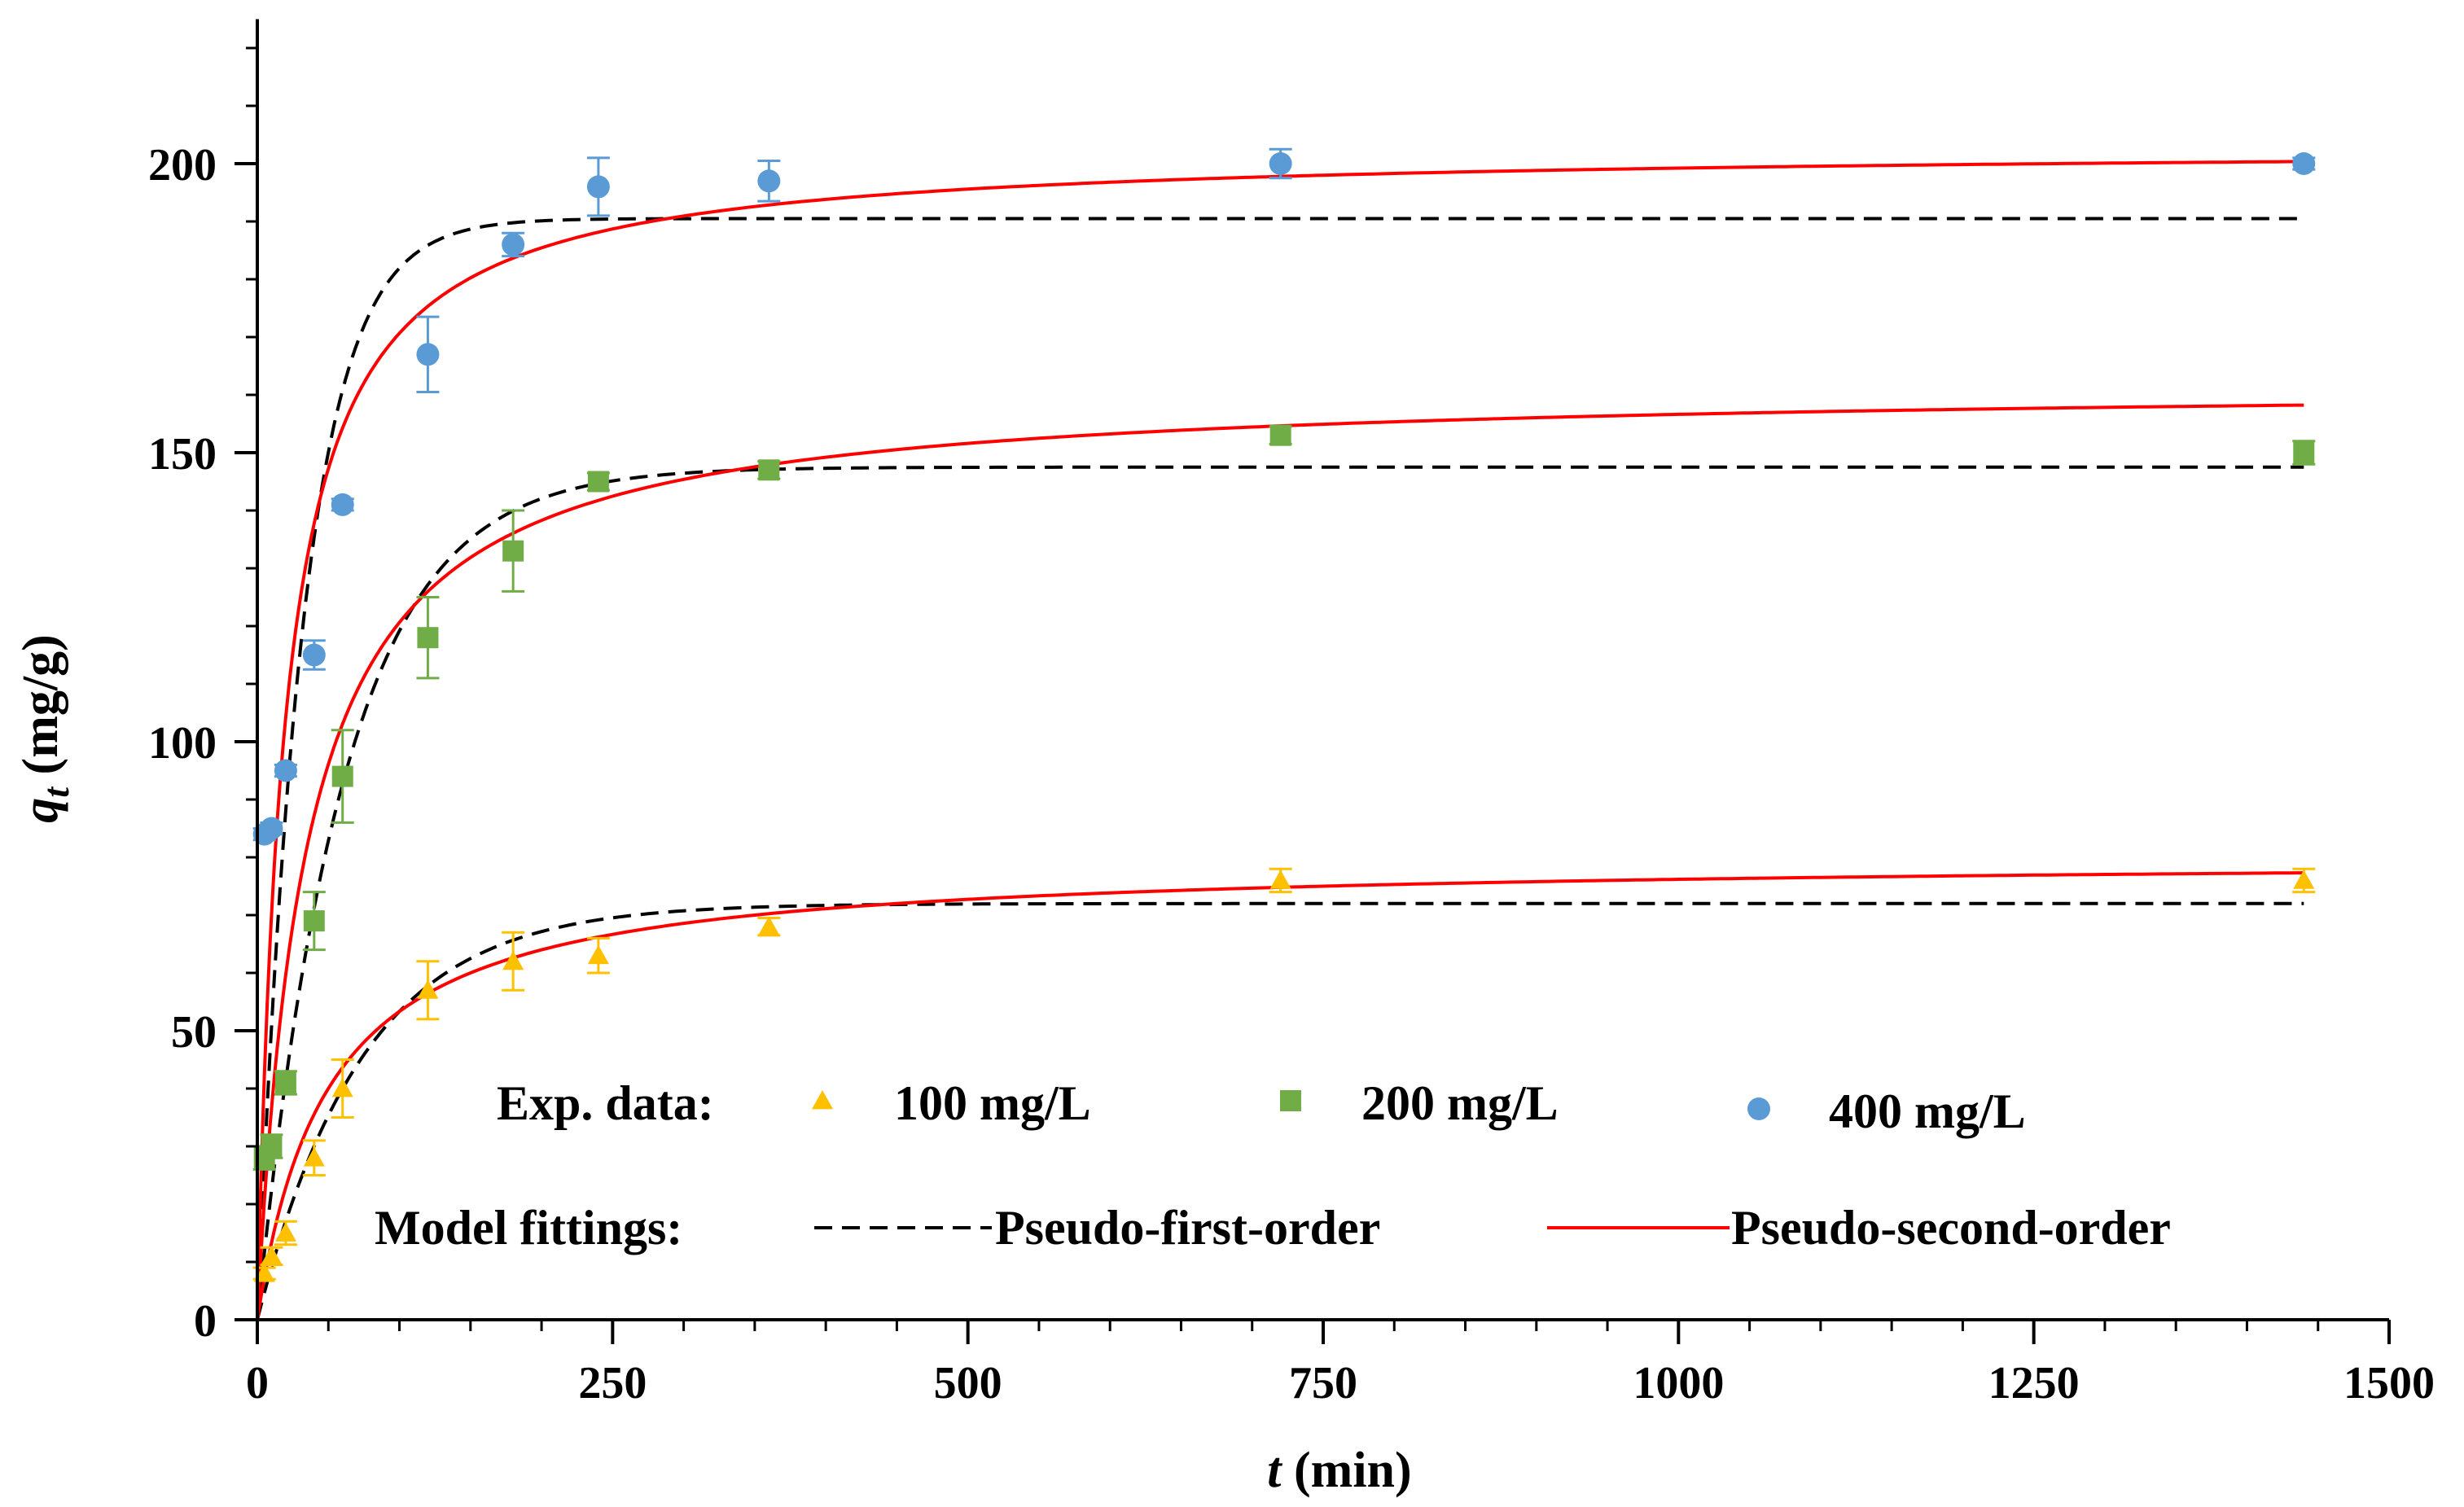 The height and width of the screenshot is (1507, 2464). What do you see at coordinates (182, 165) in the screenshot?
I see `y-tick-label: 200` at bounding box center [182, 165].